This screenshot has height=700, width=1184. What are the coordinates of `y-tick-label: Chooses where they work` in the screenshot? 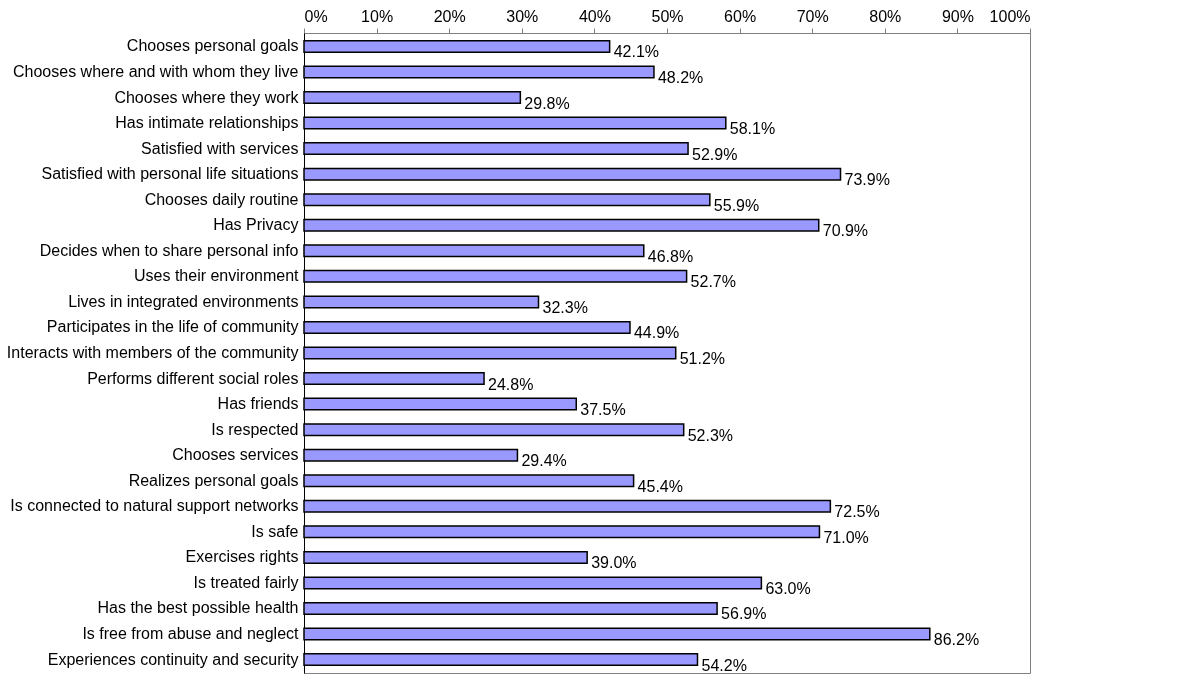 It's located at (207, 97).